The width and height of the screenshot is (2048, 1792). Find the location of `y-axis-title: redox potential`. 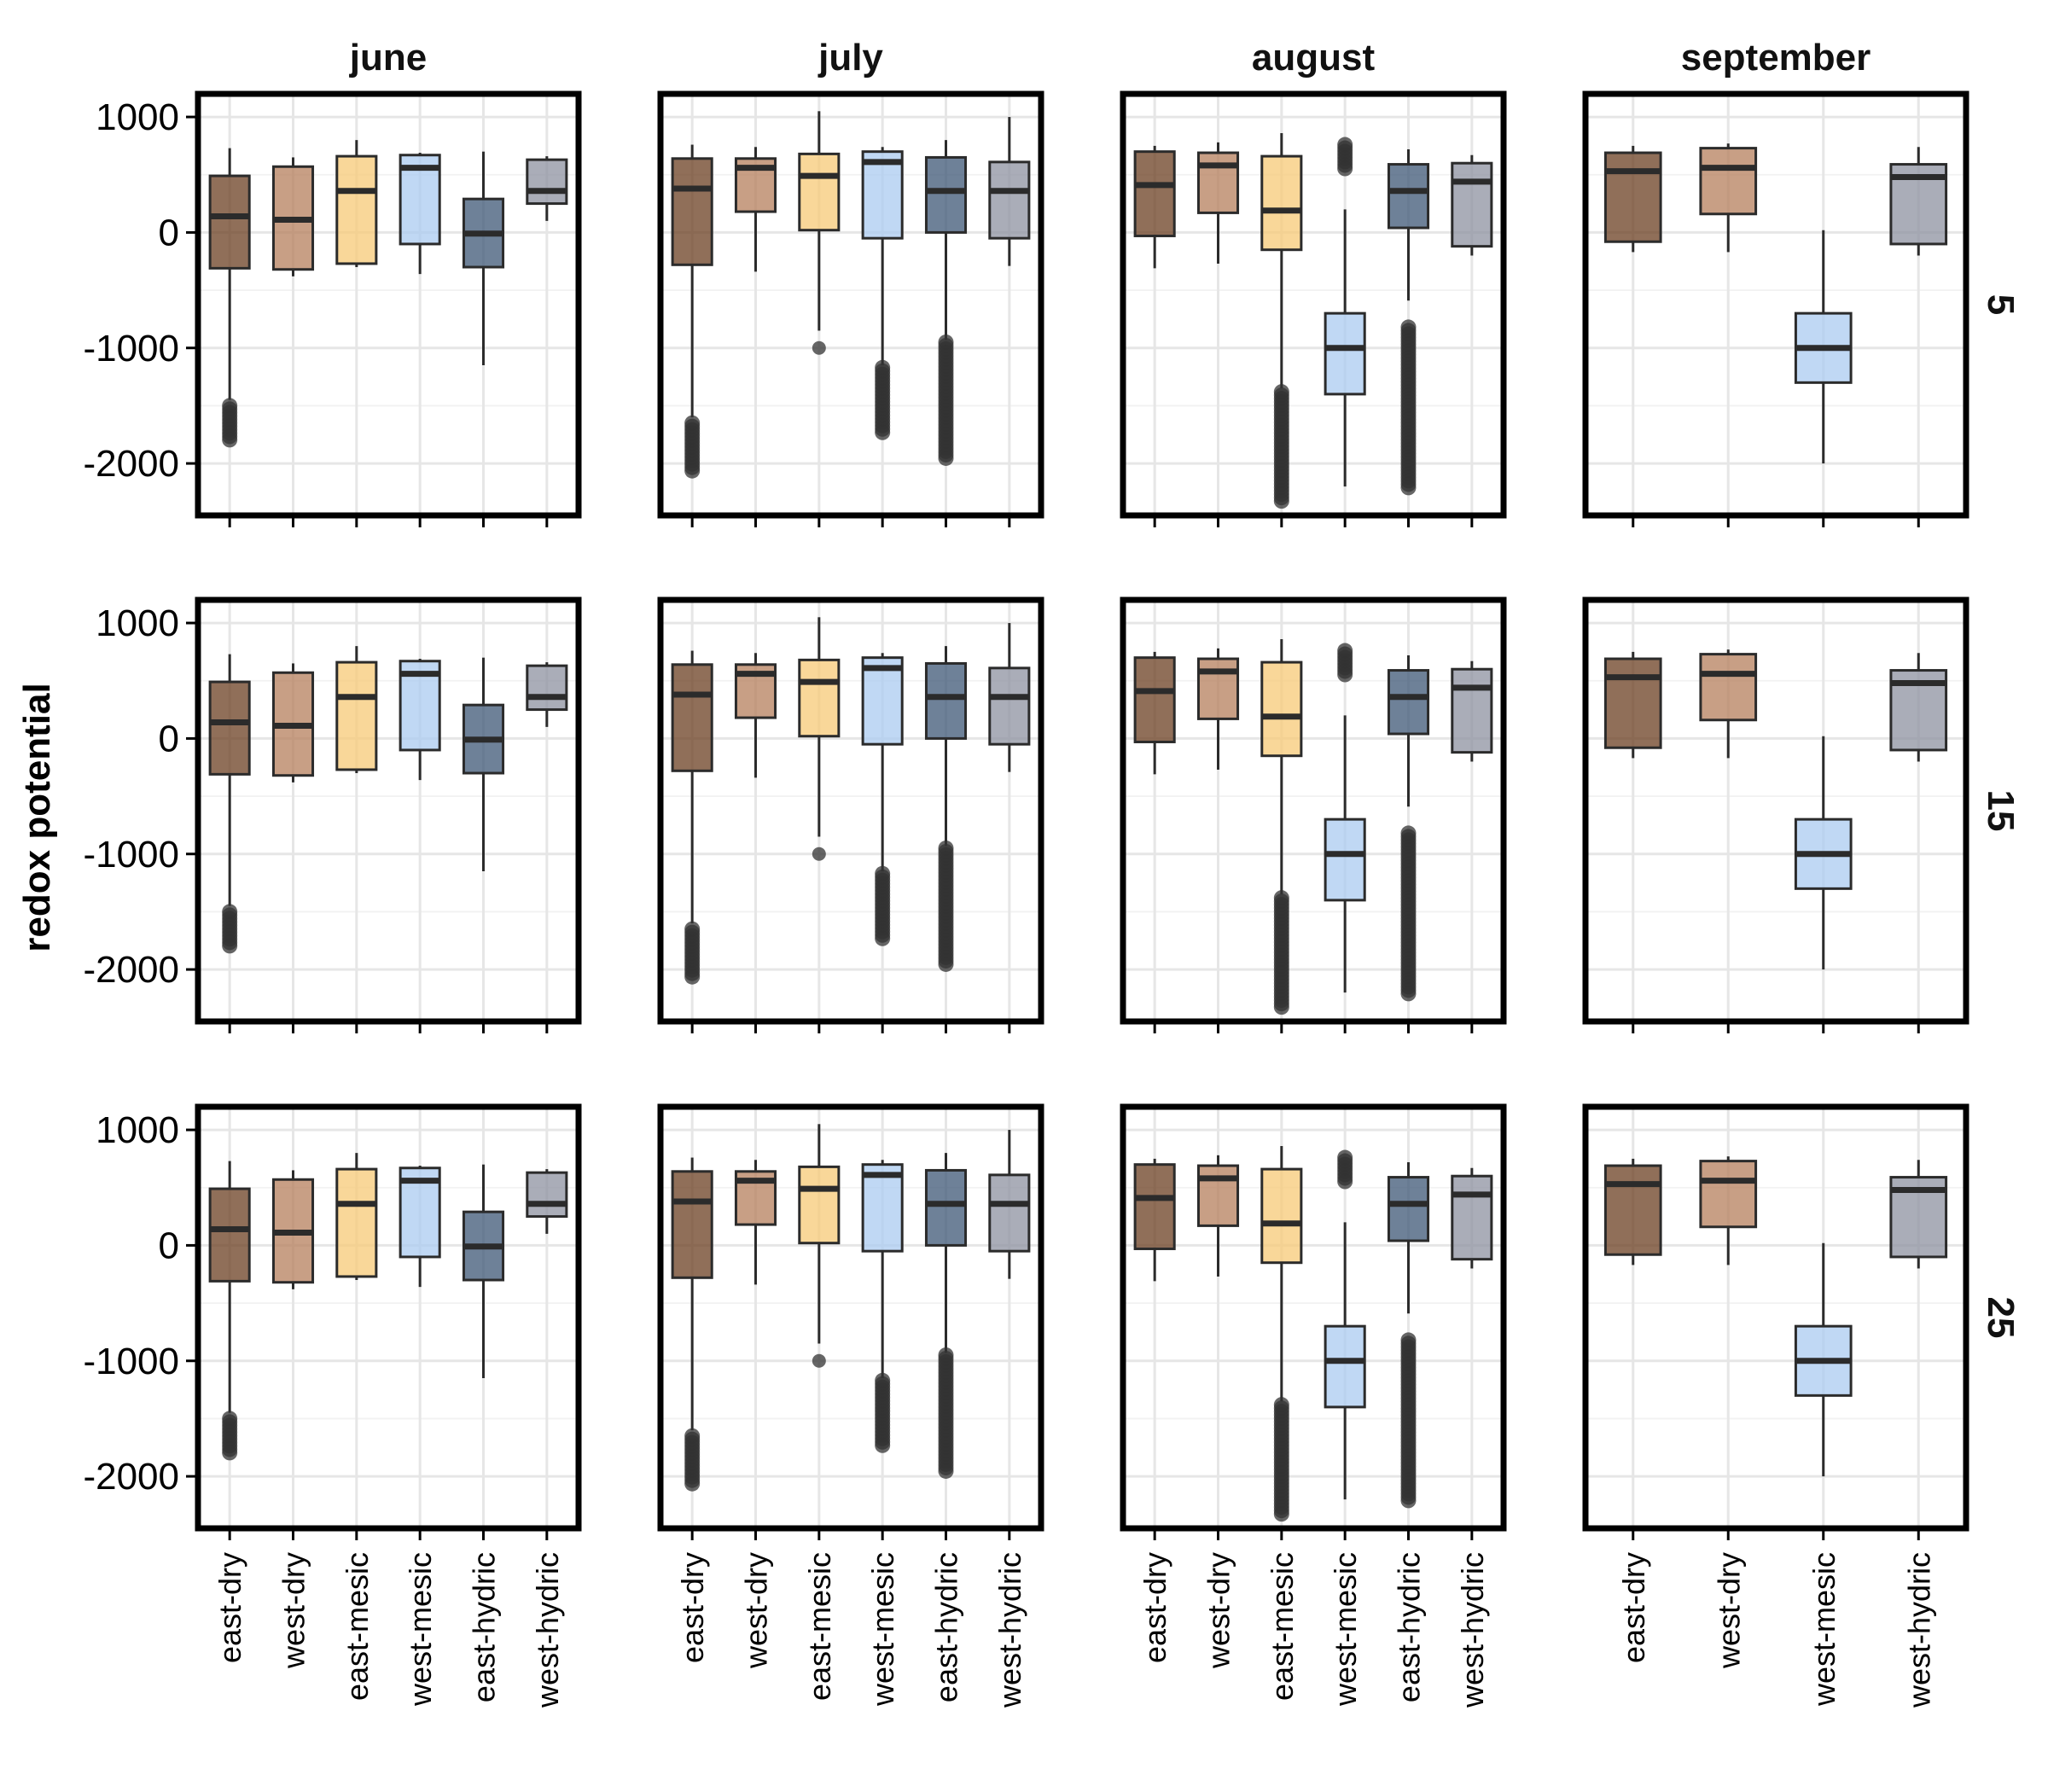

y-axis-title: redox potential is located at coordinates (37, 817).